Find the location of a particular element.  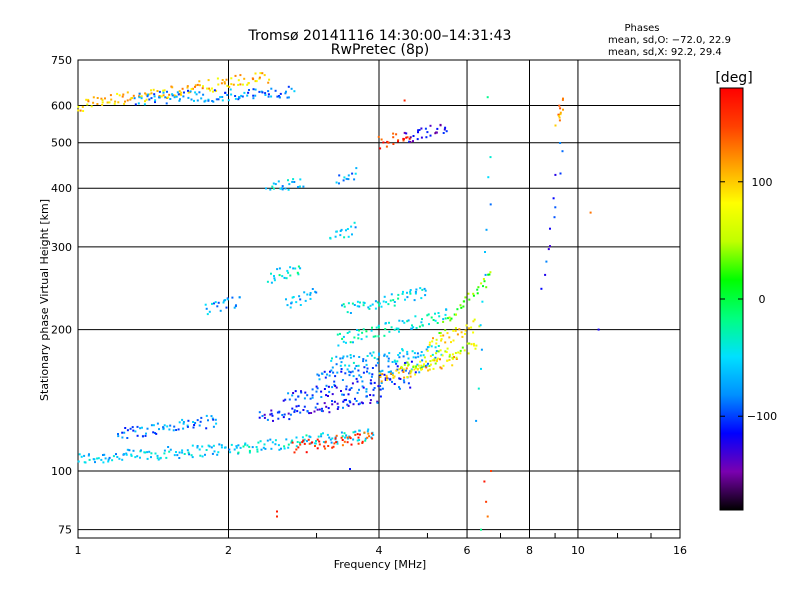

colorbar-tick-label: 100 is located at coordinates (762, 182).